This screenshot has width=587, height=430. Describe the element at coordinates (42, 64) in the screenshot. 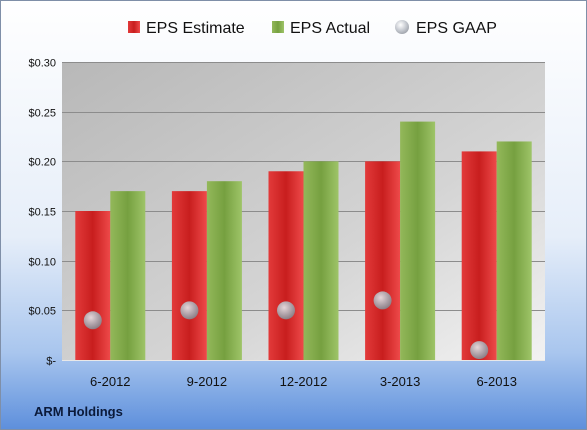

I see `y-tick-label: $0.30` at that location.